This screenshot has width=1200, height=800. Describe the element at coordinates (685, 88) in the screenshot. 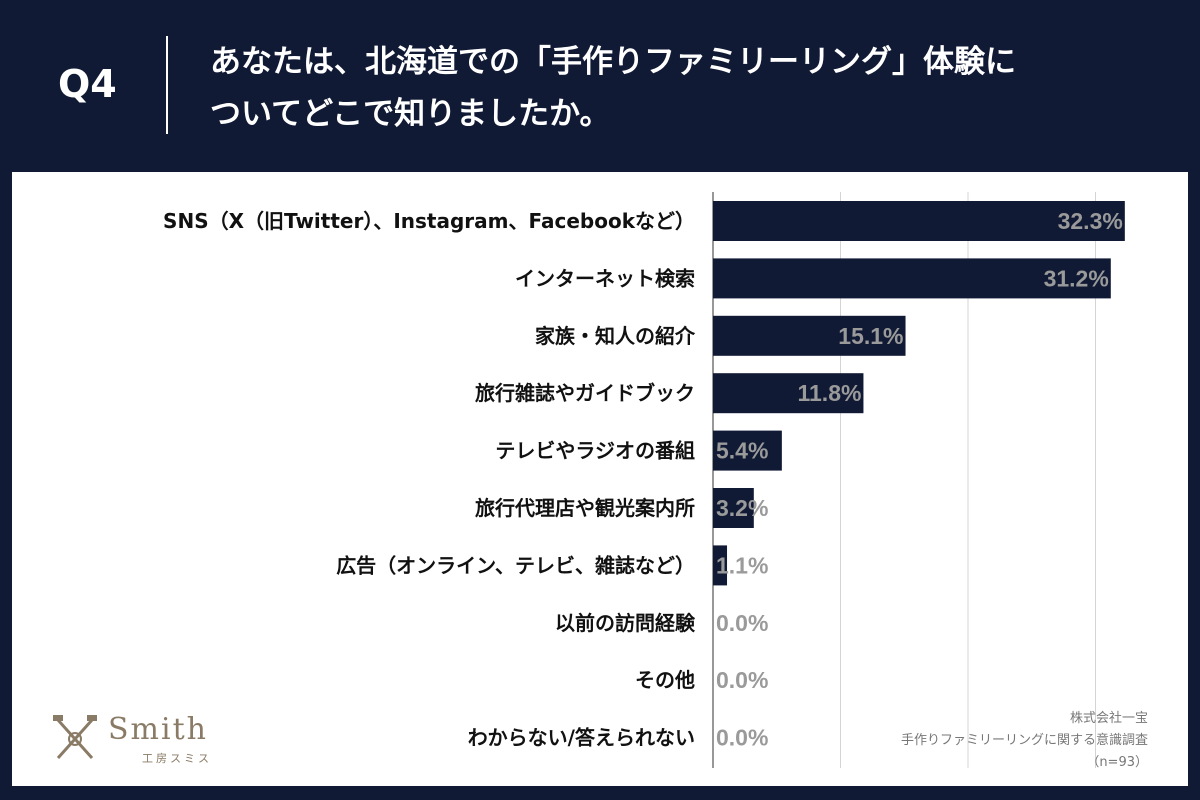

I see `question-text: あなたは、北海道での「手作りファミリーリング」体験に ついてどこで知りましたか。` at that location.